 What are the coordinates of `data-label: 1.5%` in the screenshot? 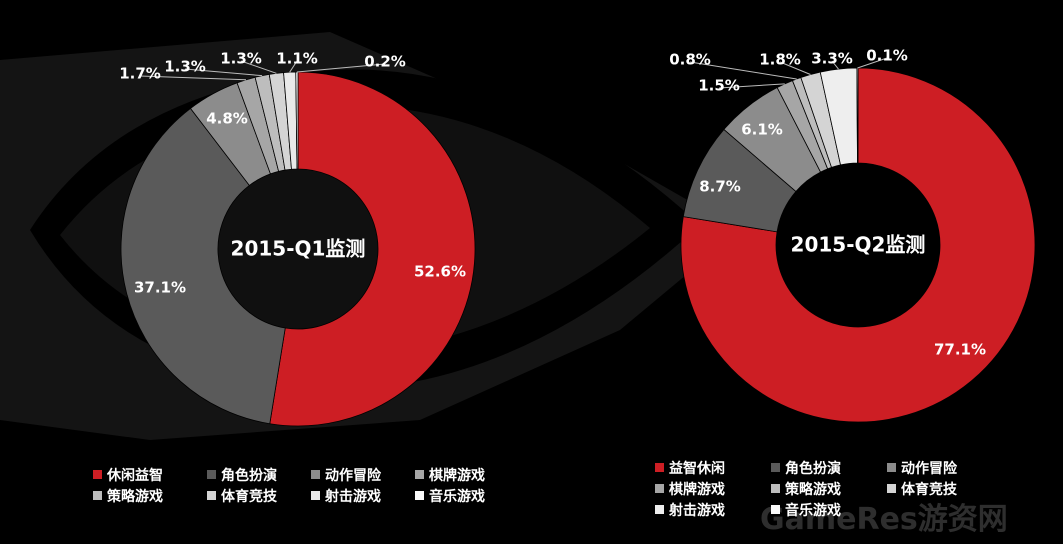 It's located at (719, 86).